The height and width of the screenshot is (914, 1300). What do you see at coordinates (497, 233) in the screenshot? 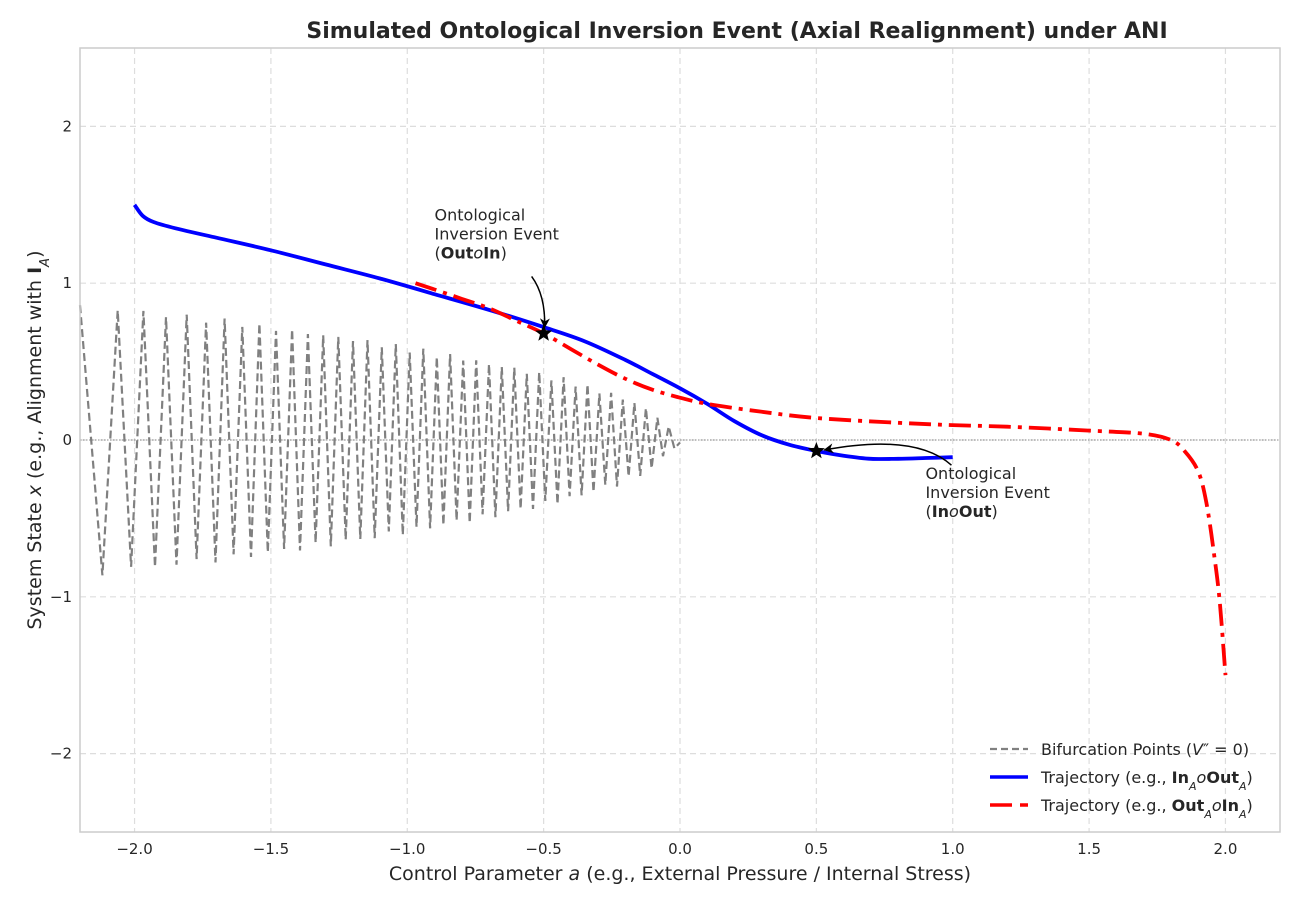
I see `annotation-1-line-2: Inversion Event` at bounding box center [497, 233].